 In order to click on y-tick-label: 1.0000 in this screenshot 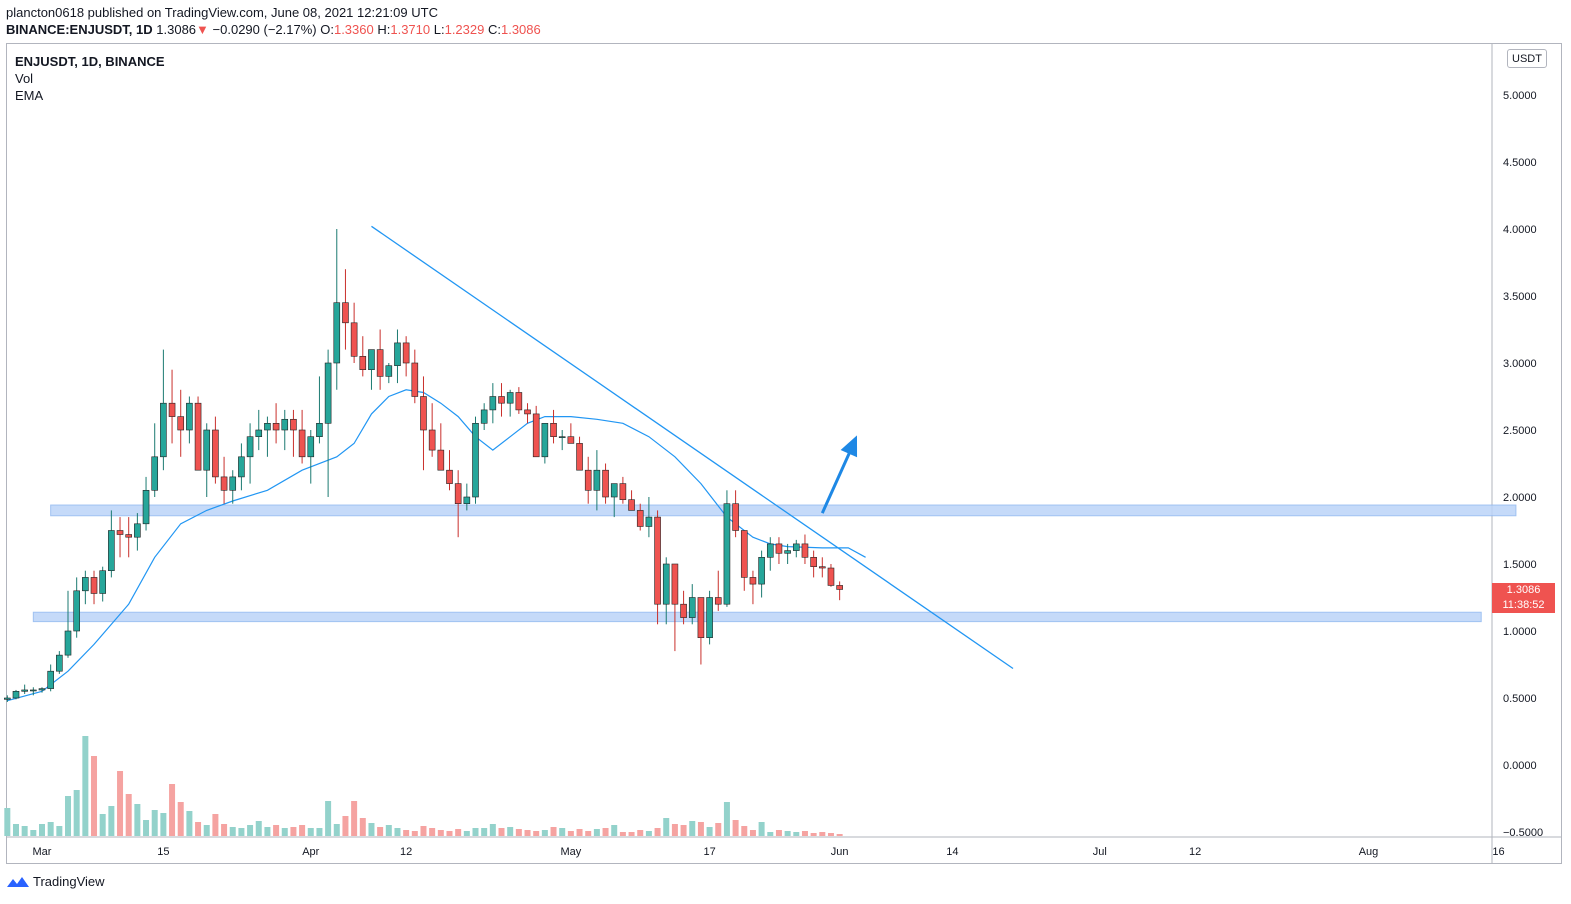, I will do `click(1520, 632)`.